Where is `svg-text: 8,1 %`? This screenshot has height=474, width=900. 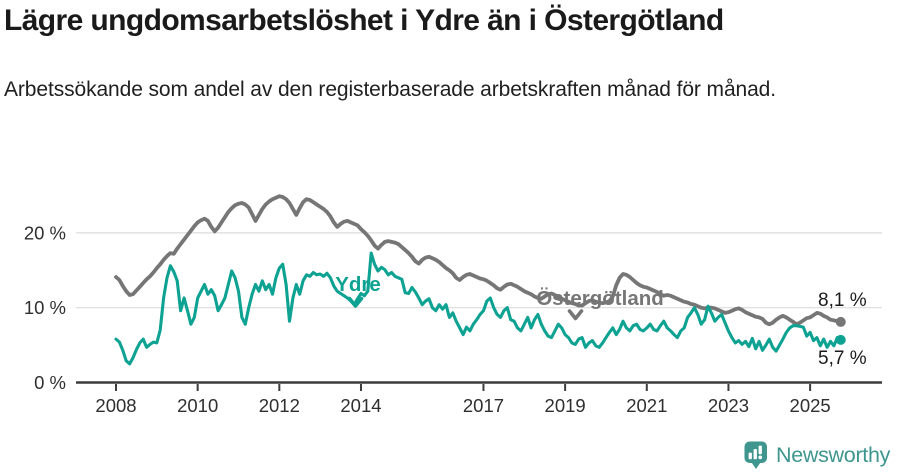 svg-text: 8,1 % is located at coordinates (842, 300).